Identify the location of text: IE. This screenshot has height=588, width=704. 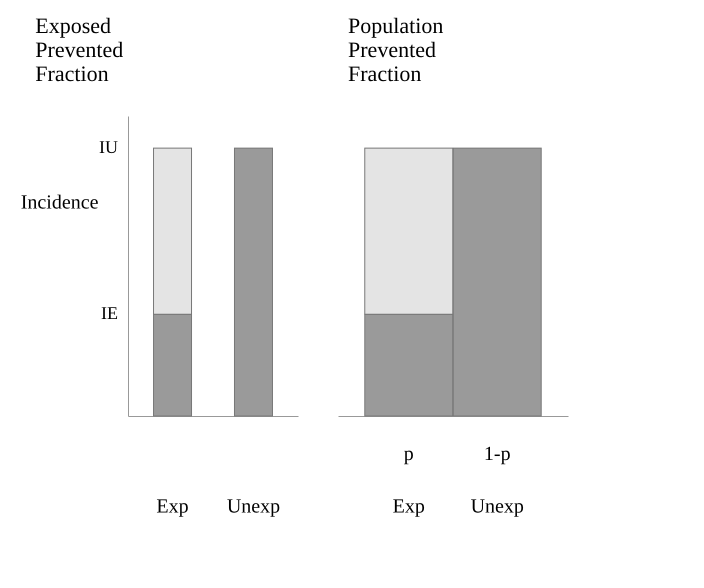
(109, 313).